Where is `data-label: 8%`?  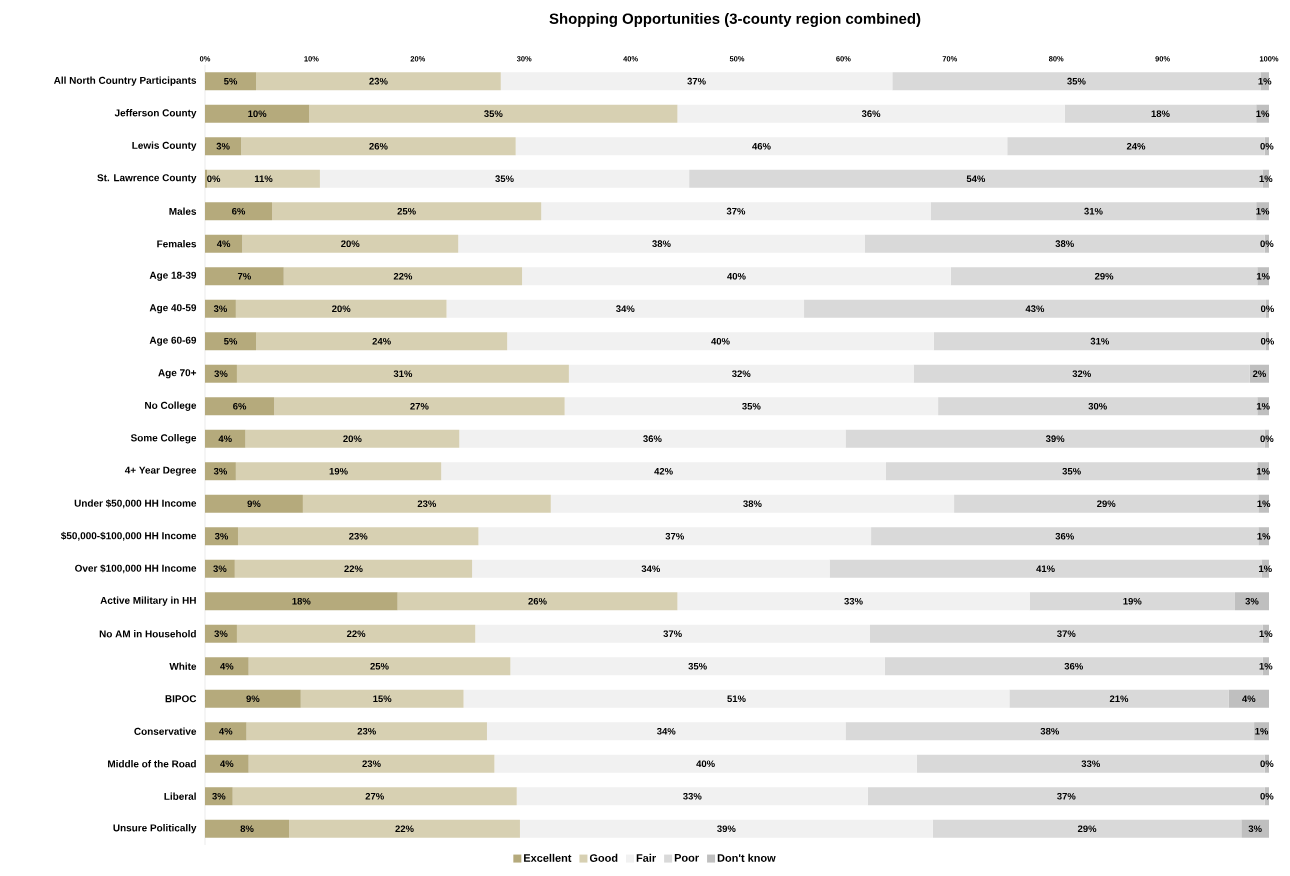 data-label: 8% is located at coordinates (247, 829).